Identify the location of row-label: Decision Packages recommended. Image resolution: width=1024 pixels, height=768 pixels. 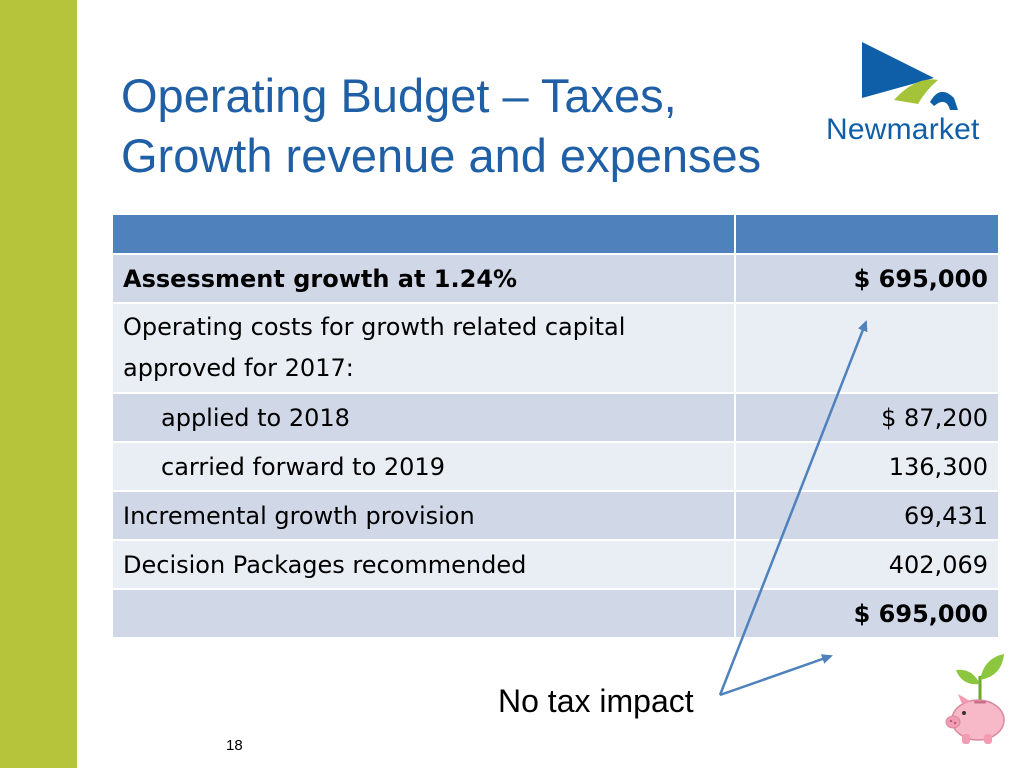
(423, 564).